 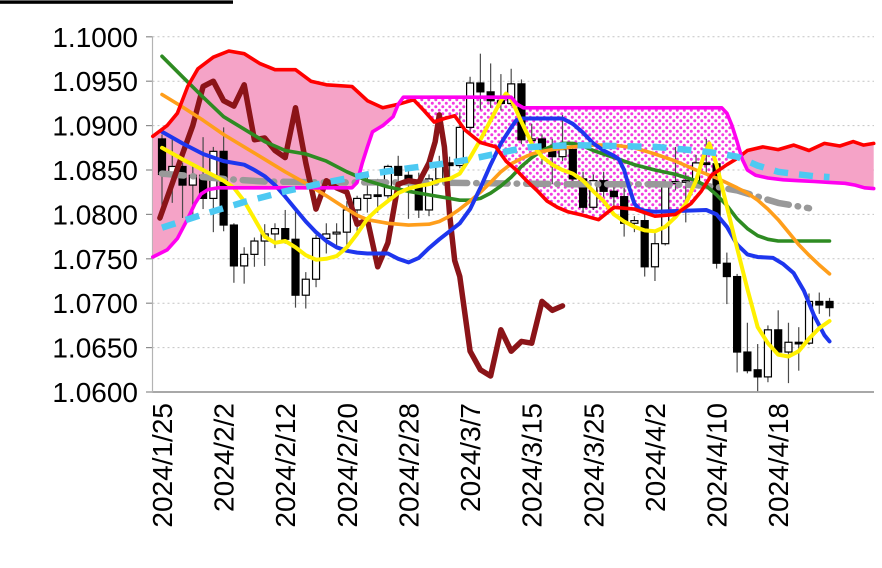 I want to click on y-axis-label: 1.1000, so click(x=95, y=37).